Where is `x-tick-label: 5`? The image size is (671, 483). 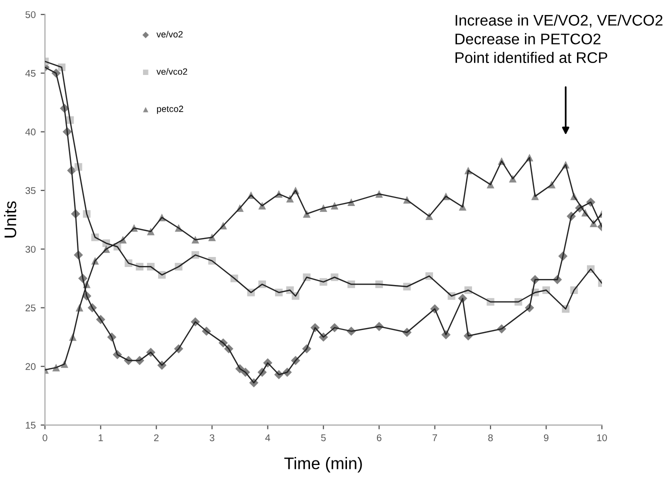 x-tick-label: 5 is located at coordinates (323, 438).